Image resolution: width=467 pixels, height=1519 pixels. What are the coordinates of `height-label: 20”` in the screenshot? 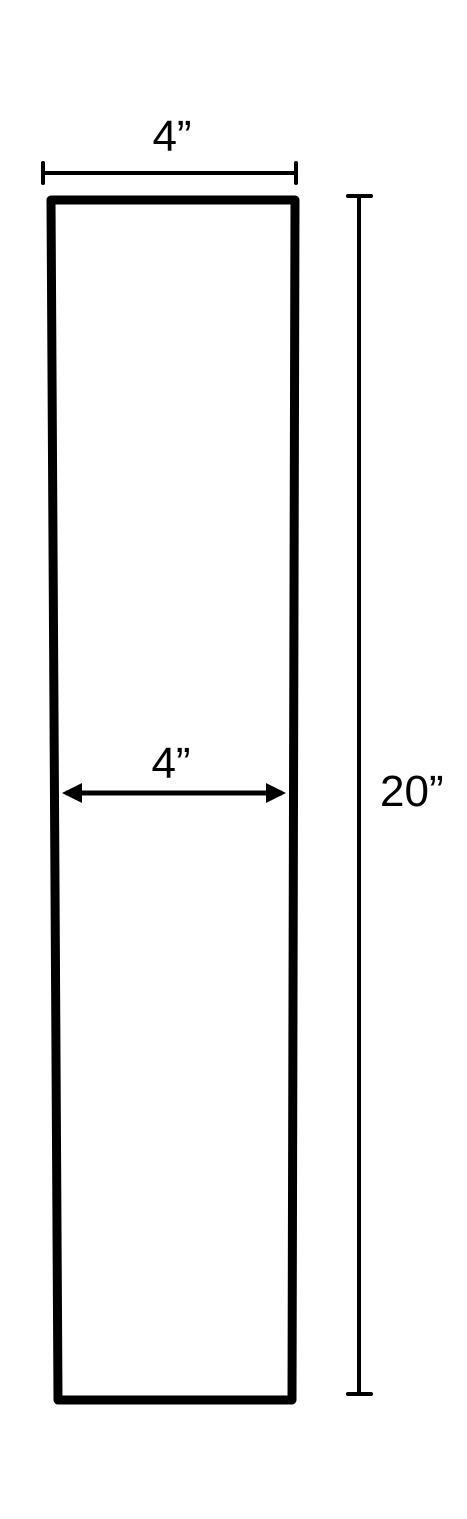 It's located at (412, 791).